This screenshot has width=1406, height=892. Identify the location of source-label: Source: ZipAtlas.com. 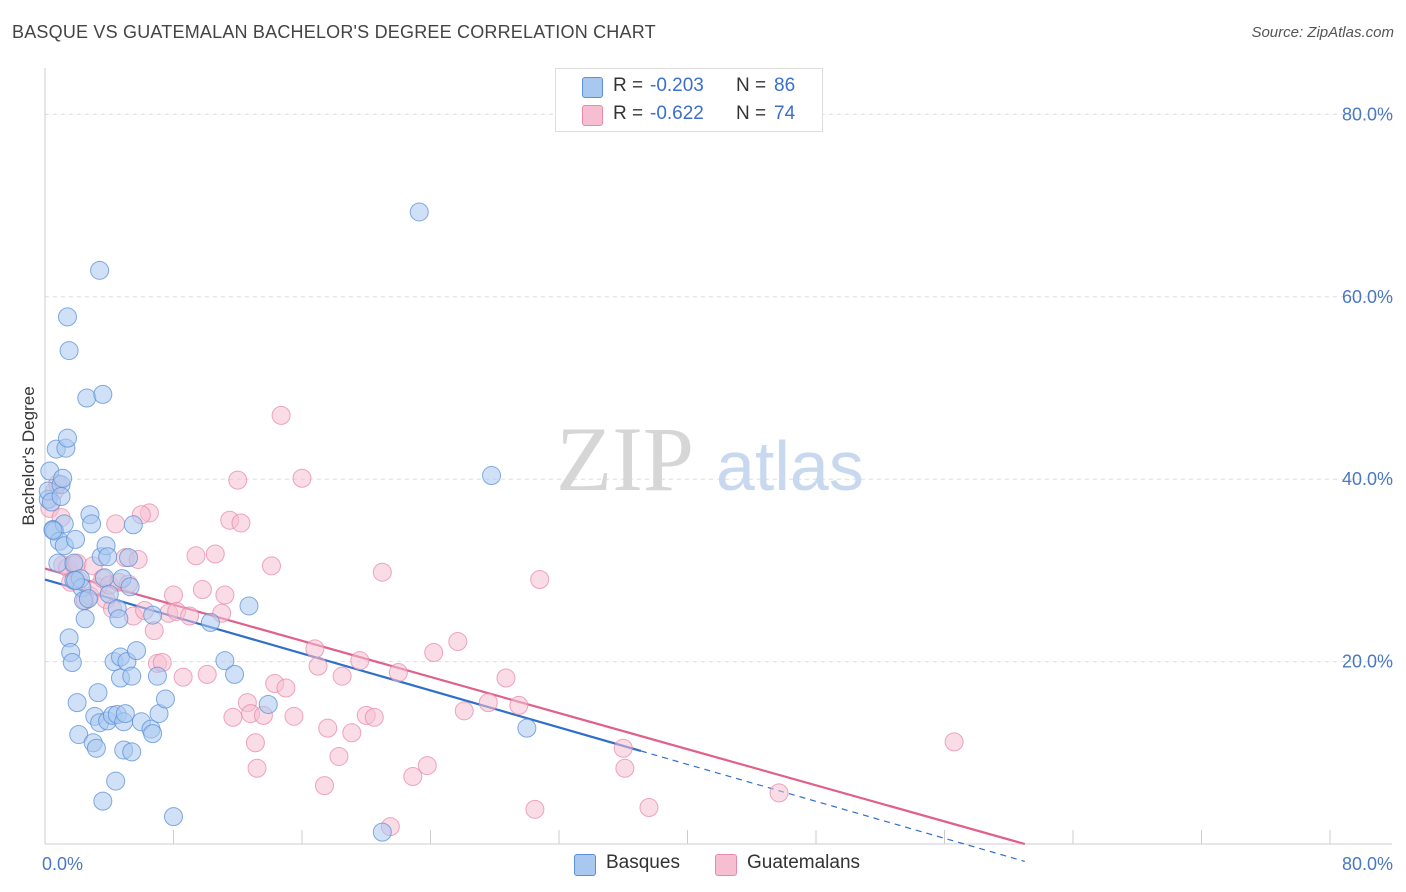
(1322, 32).